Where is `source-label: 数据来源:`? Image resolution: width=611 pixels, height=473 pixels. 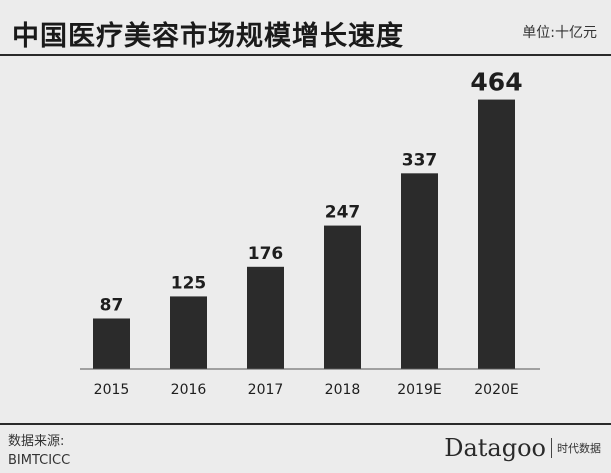 source-label: 数据来源: is located at coordinates (36, 441).